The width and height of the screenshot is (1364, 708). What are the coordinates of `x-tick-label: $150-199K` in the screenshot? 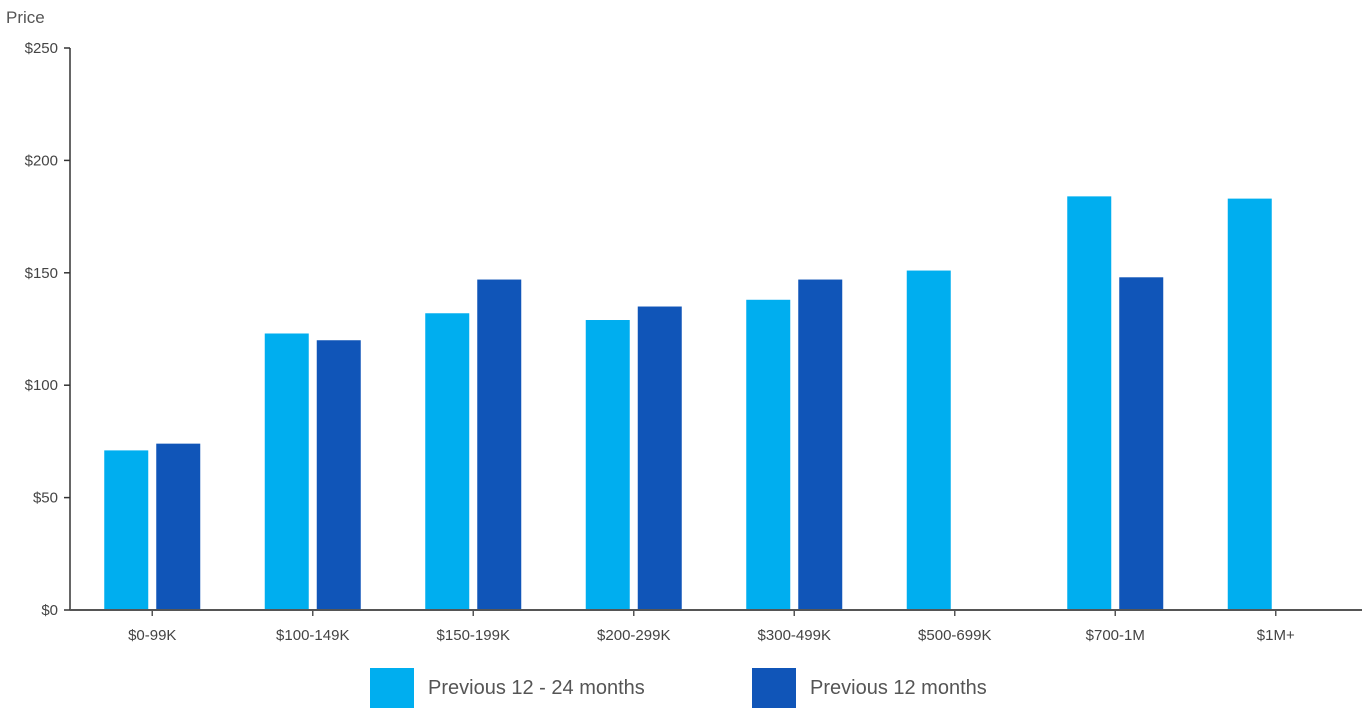 It's located at (473, 635).